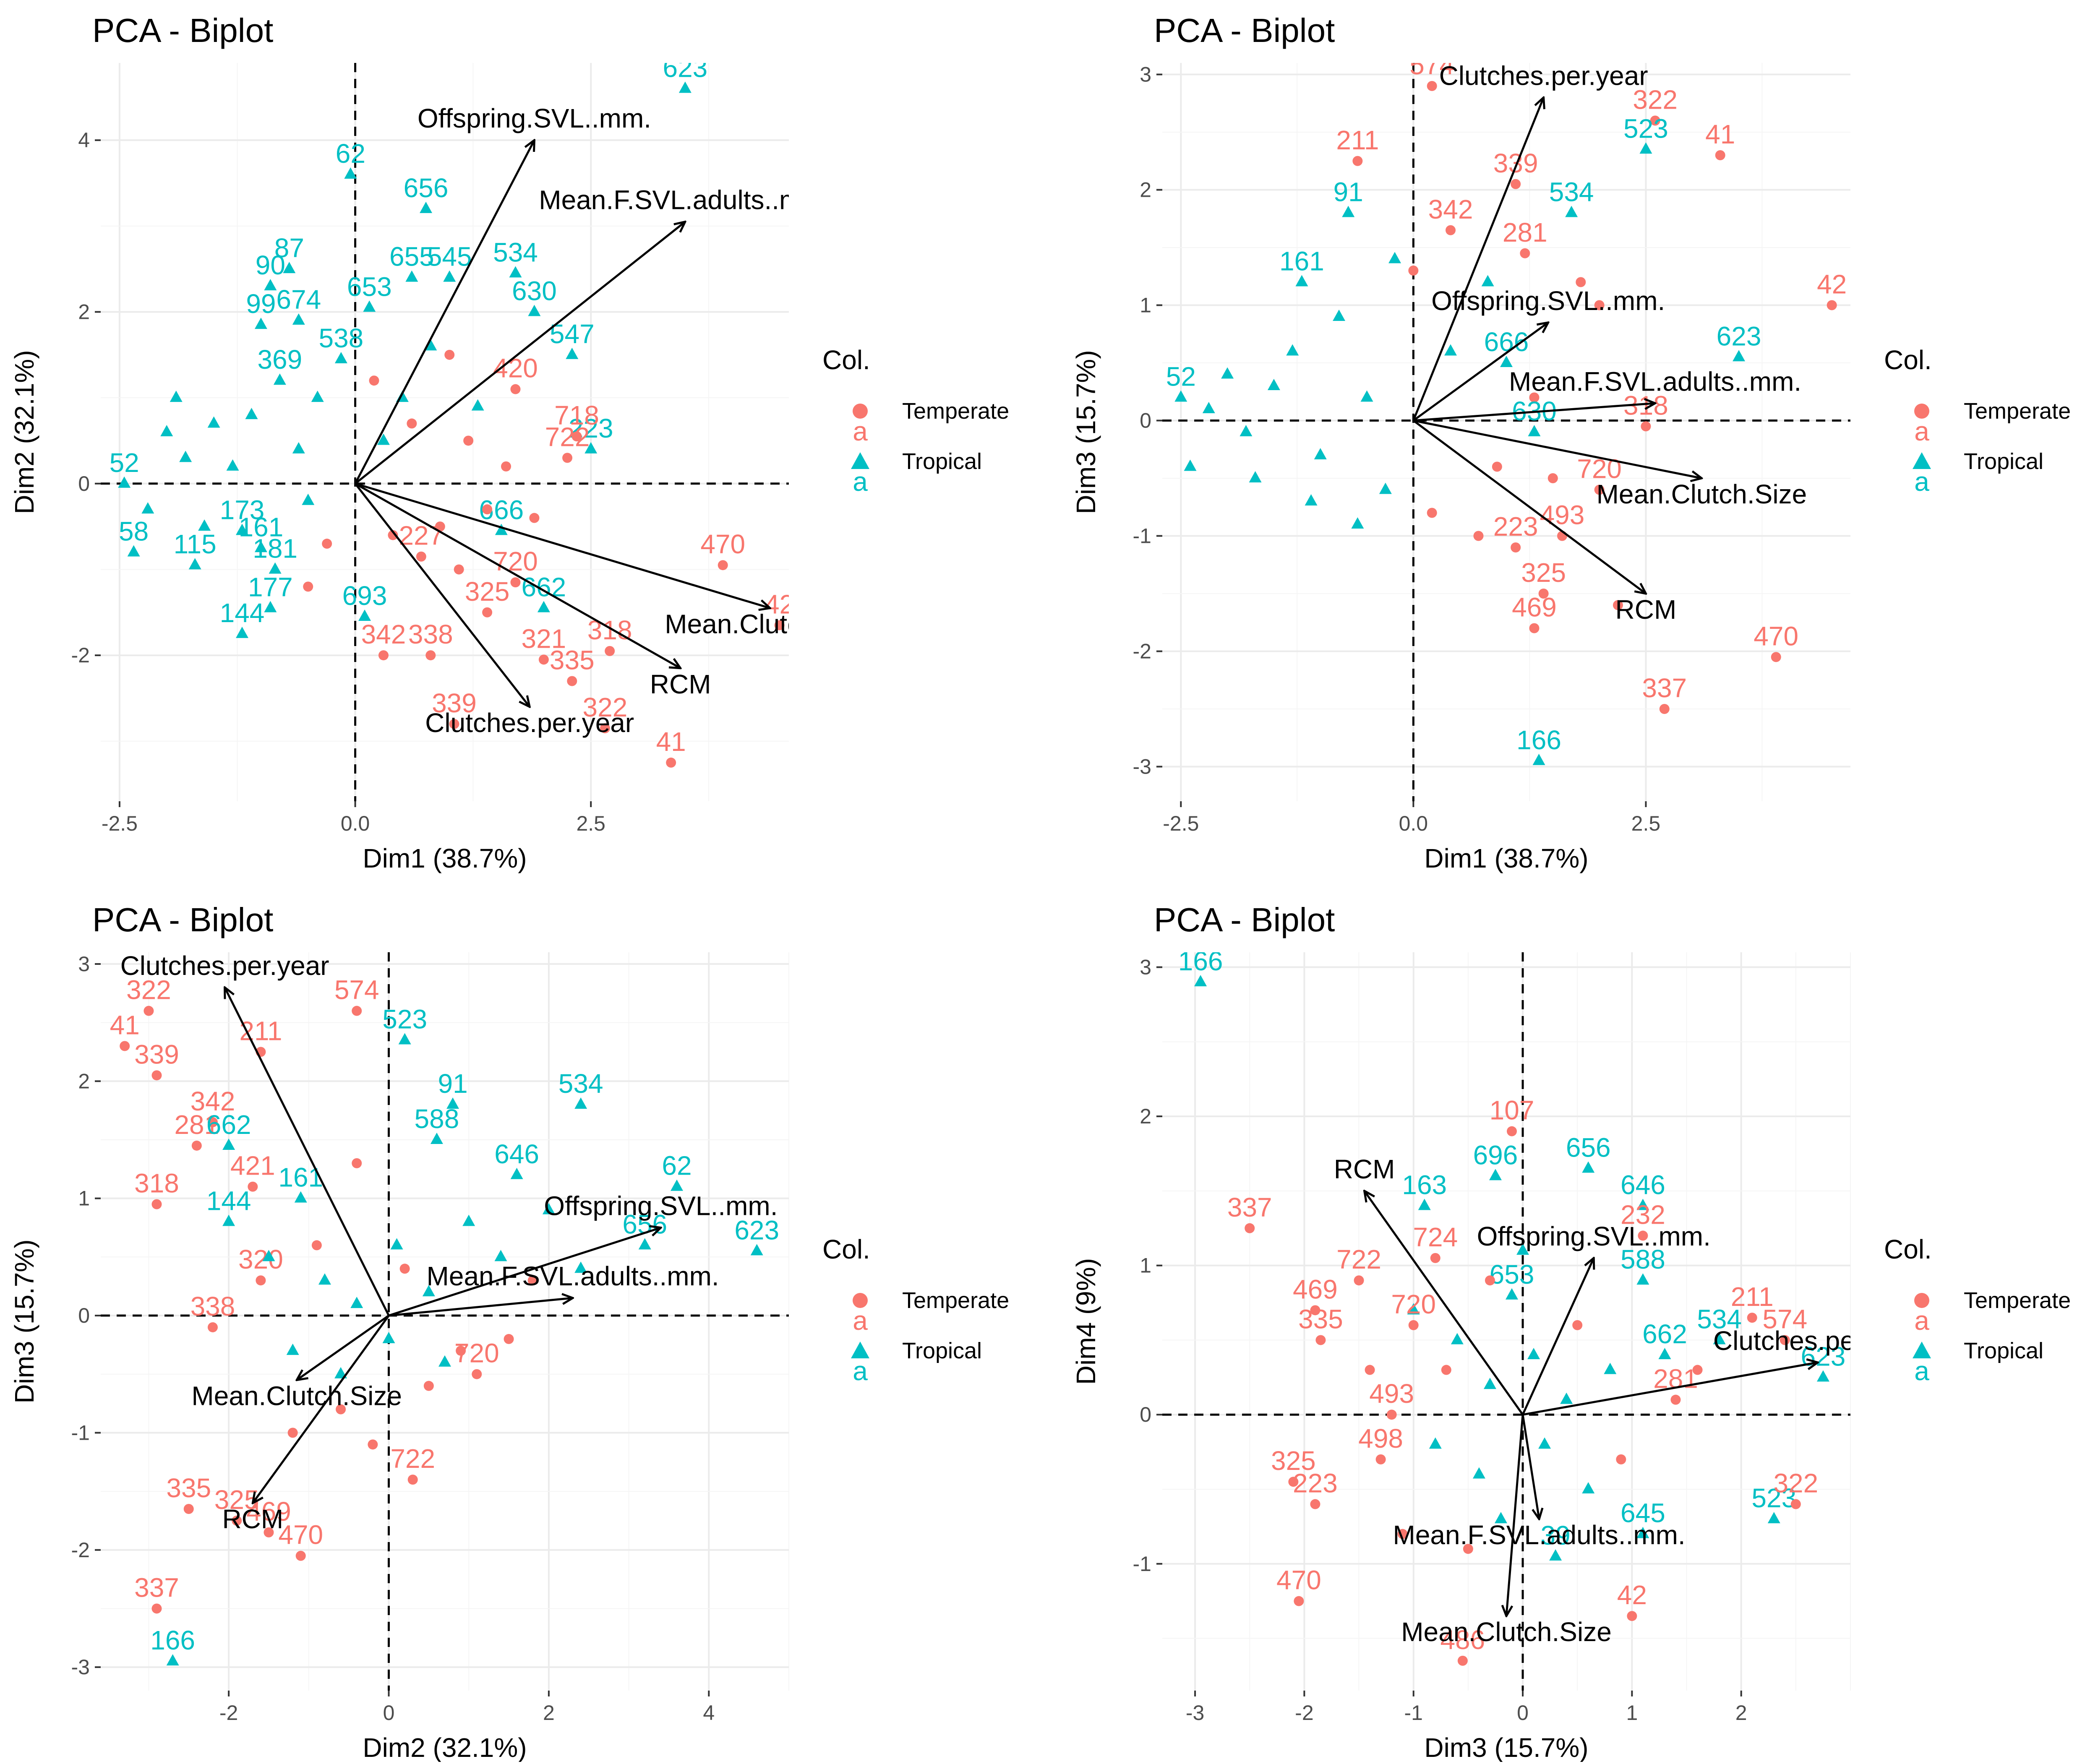 The width and height of the screenshot is (2098, 1764). Describe the element at coordinates (534, 291) in the screenshot. I see `point-label: 630` at that location.